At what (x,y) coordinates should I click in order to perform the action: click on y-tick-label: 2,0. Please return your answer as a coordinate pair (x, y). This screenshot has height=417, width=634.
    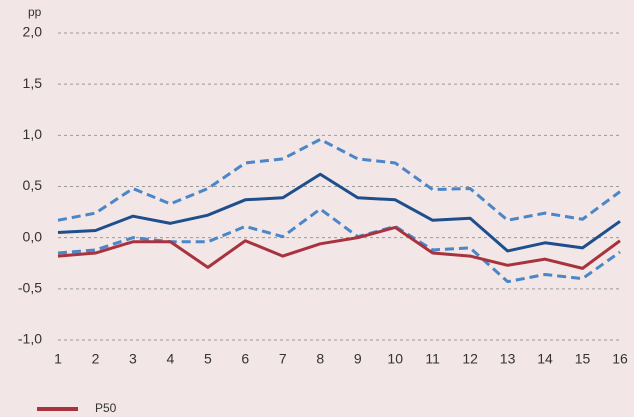
    Looking at the image, I should click on (33, 32).